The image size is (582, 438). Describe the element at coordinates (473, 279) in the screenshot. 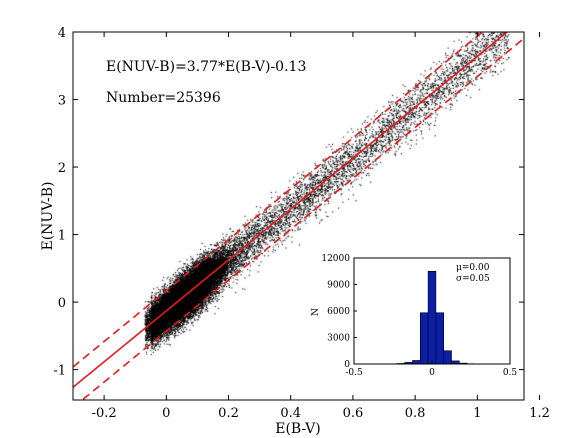

I see `inset-sigma-label: σ=0.05` at that location.